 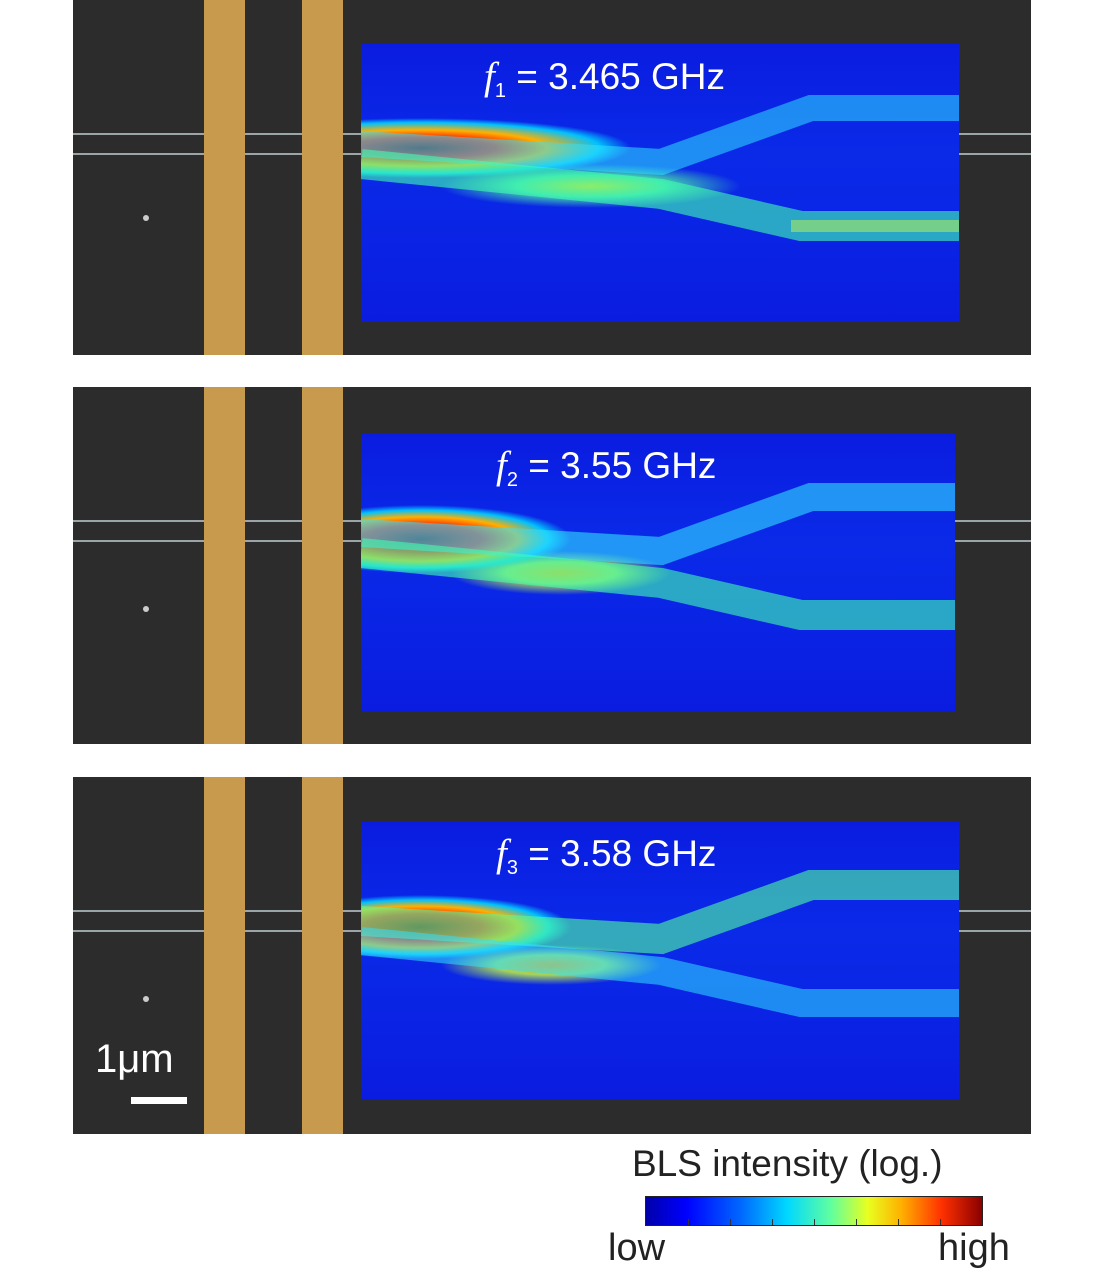 What do you see at coordinates (814, 1211) in the screenshot?
I see `intensity-colorbar` at bounding box center [814, 1211].